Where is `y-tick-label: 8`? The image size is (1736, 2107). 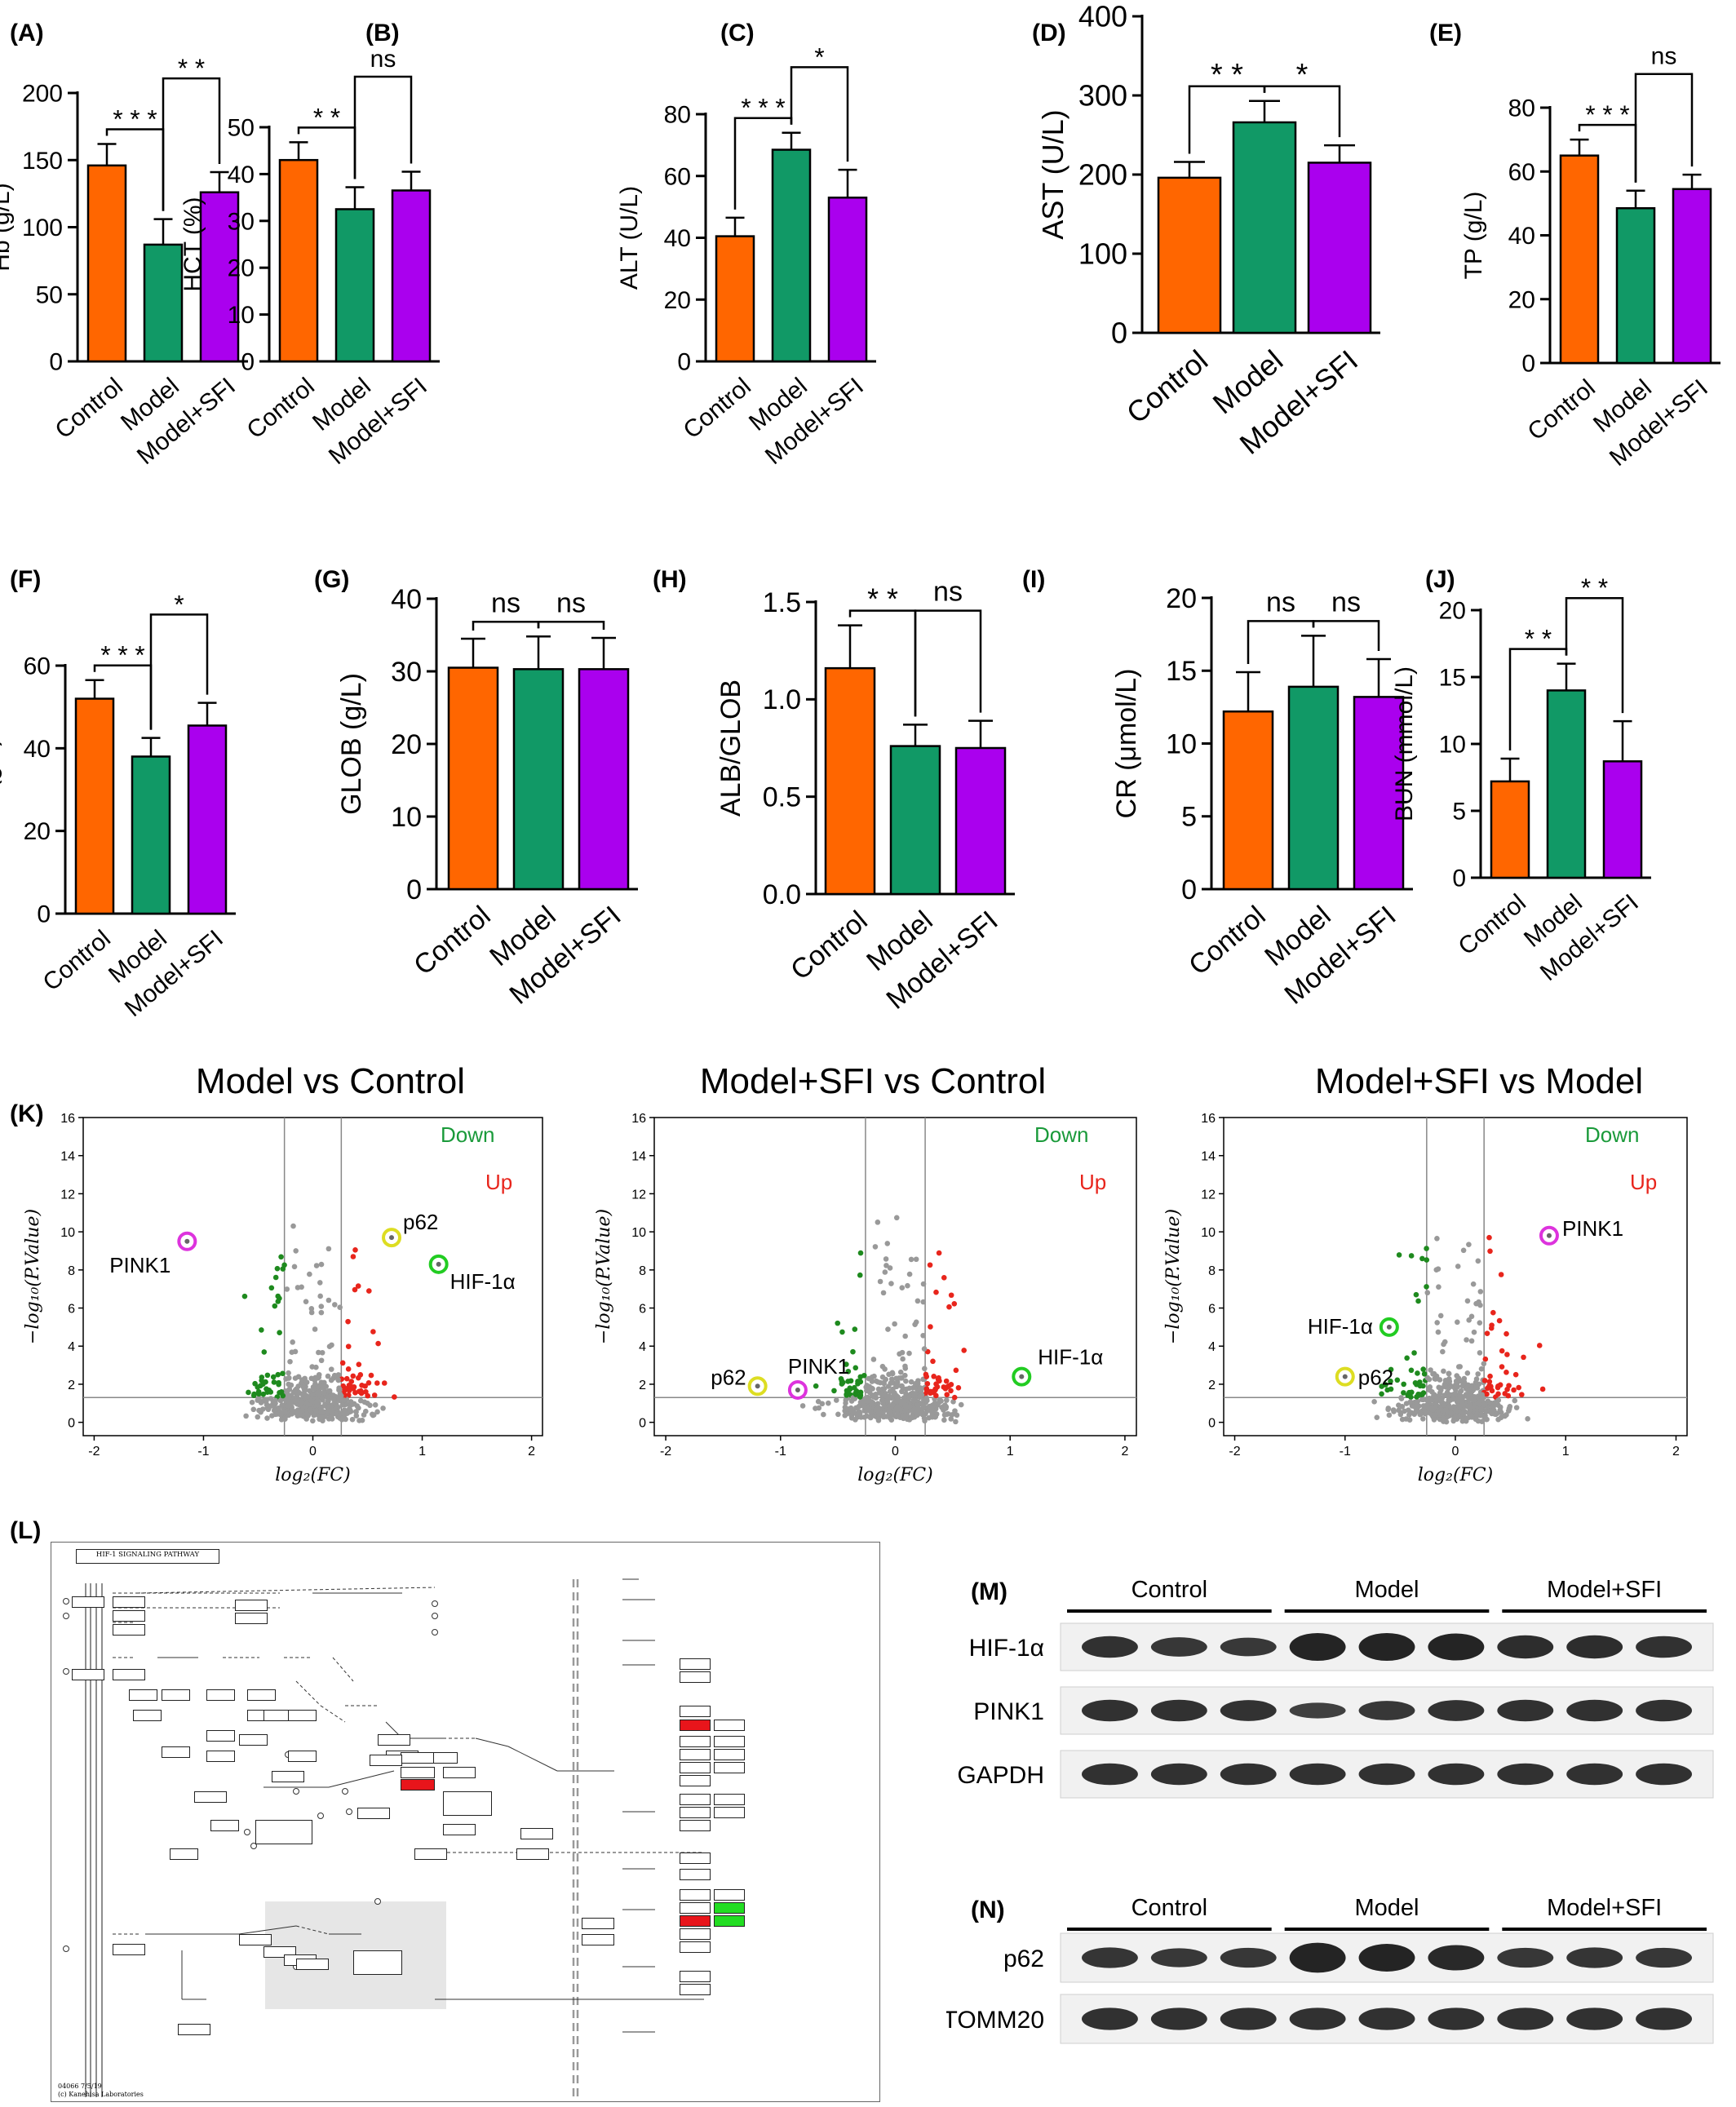
y-tick-label: 8 is located at coordinates (71, 1271).